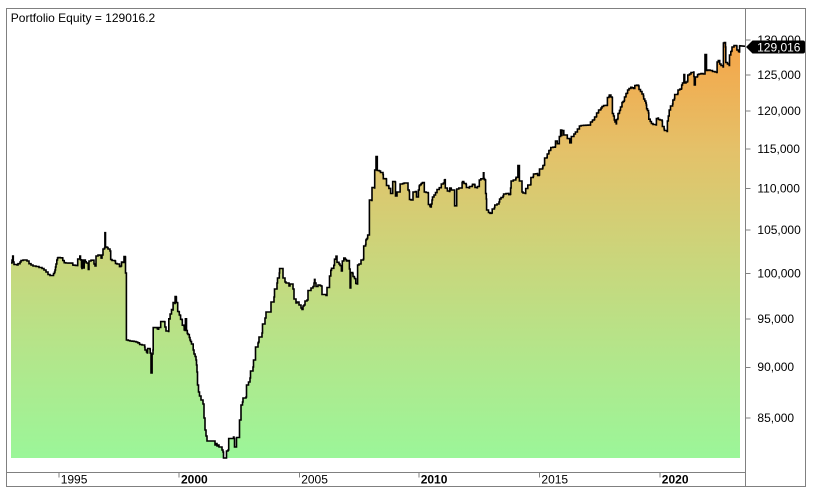  I want to click on svg-text: 95,000, so click(775, 319).